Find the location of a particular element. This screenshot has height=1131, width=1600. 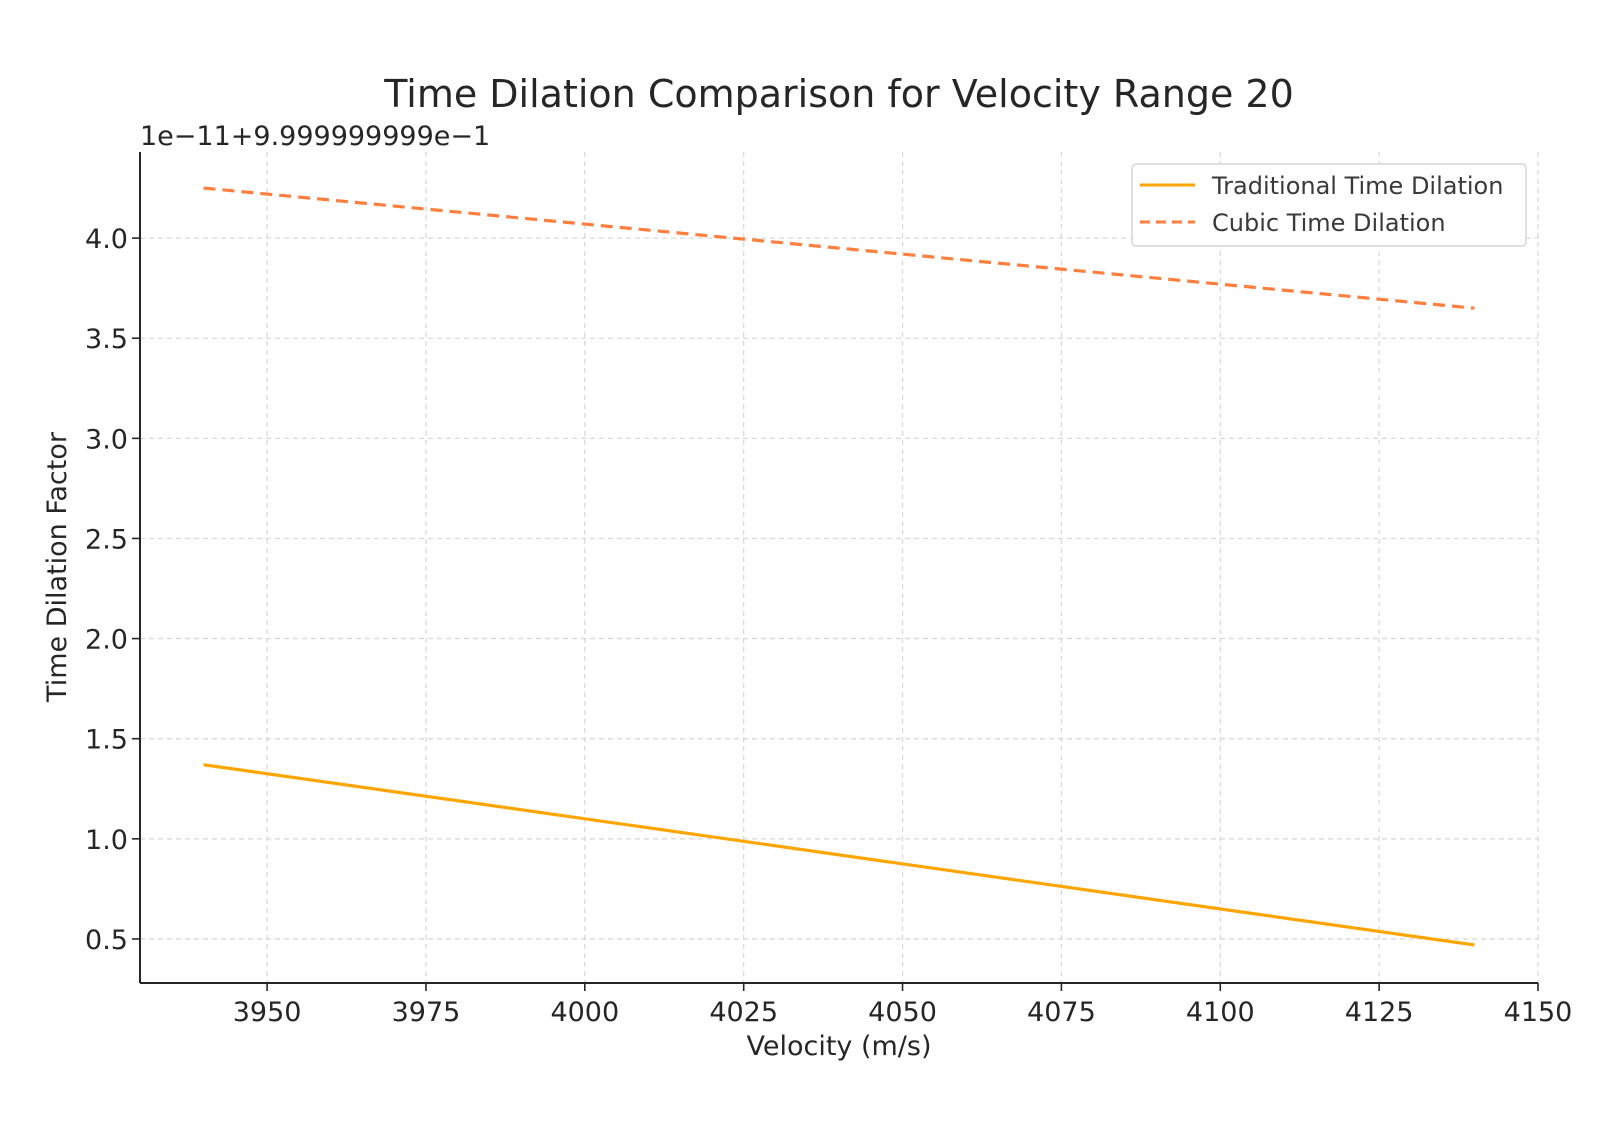

x-tick-label: 4050 is located at coordinates (902, 1012).